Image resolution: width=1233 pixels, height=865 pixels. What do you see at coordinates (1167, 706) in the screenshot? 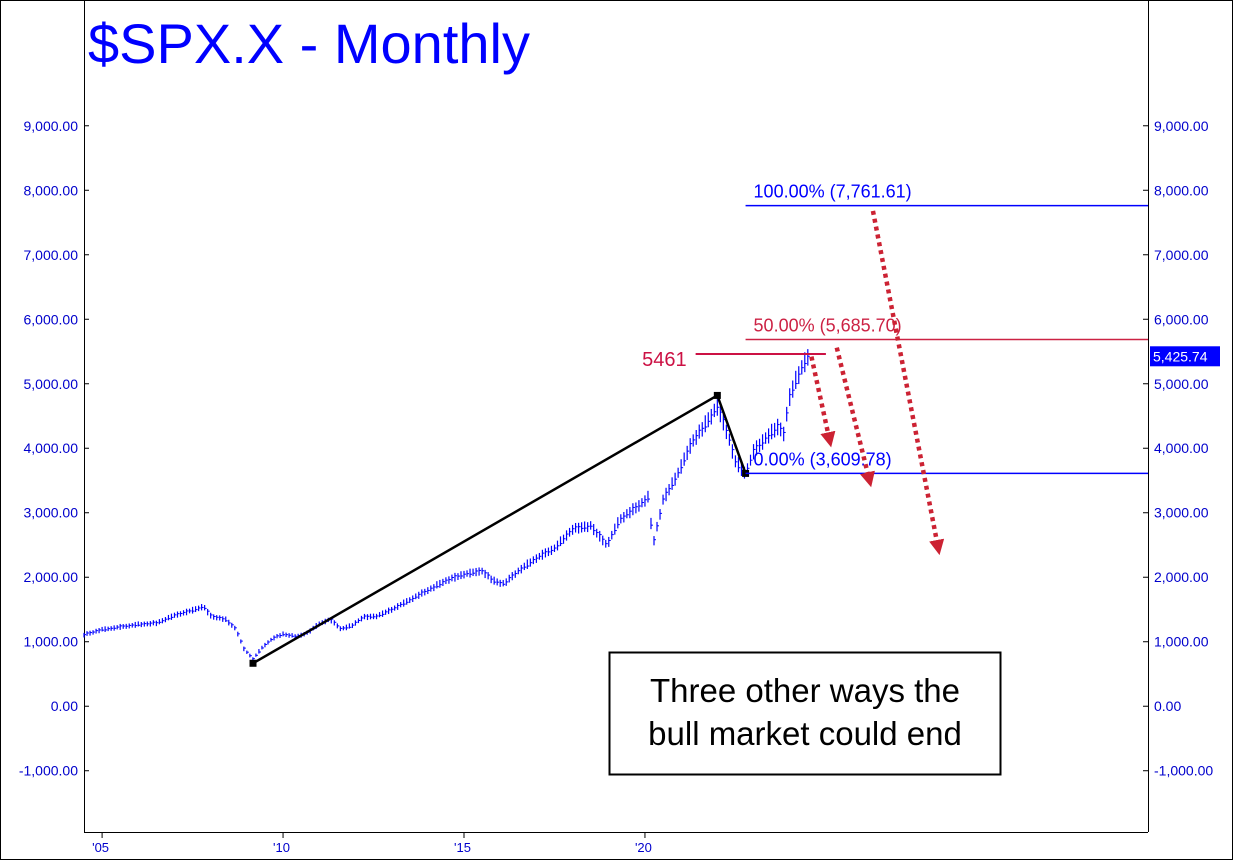
I see `y-tick-label-right: 0.00` at bounding box center [1167, 706].